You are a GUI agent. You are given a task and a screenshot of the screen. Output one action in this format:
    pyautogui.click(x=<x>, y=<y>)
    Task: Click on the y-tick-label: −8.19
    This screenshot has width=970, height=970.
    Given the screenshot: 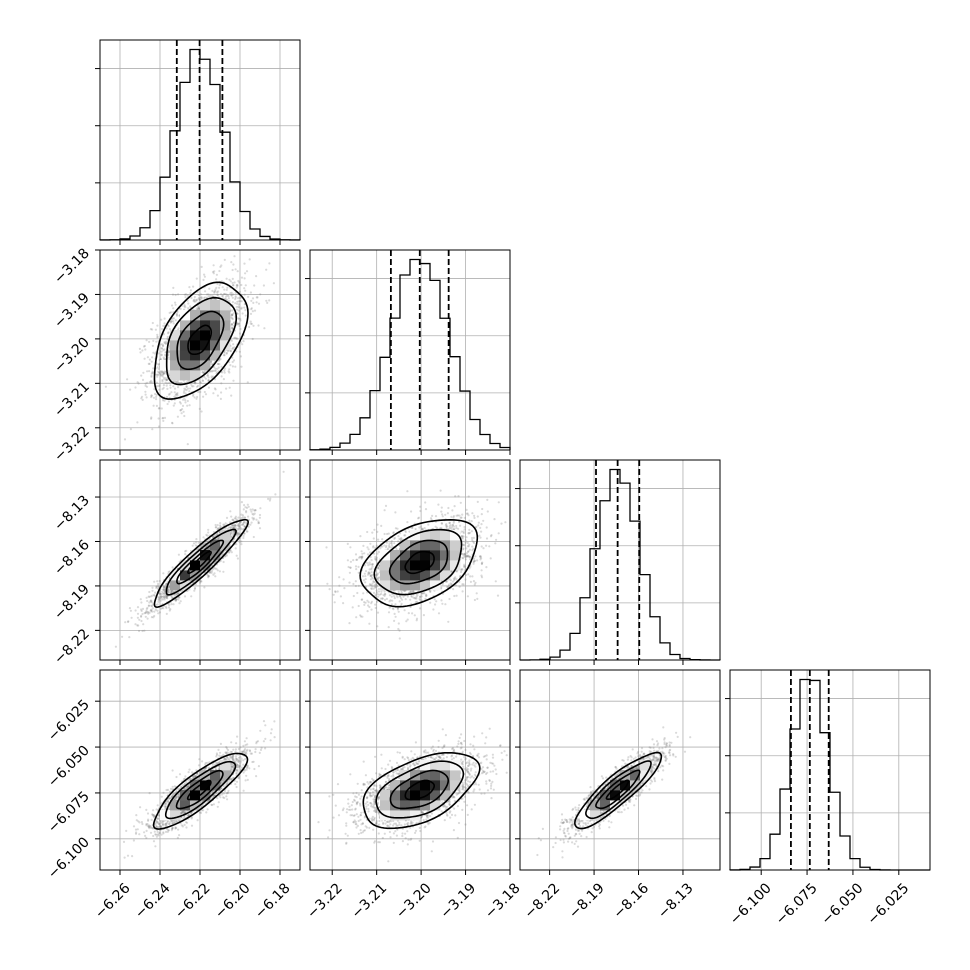 What is the action you would take?
    pyautogui.click(x=72, y=602)
    